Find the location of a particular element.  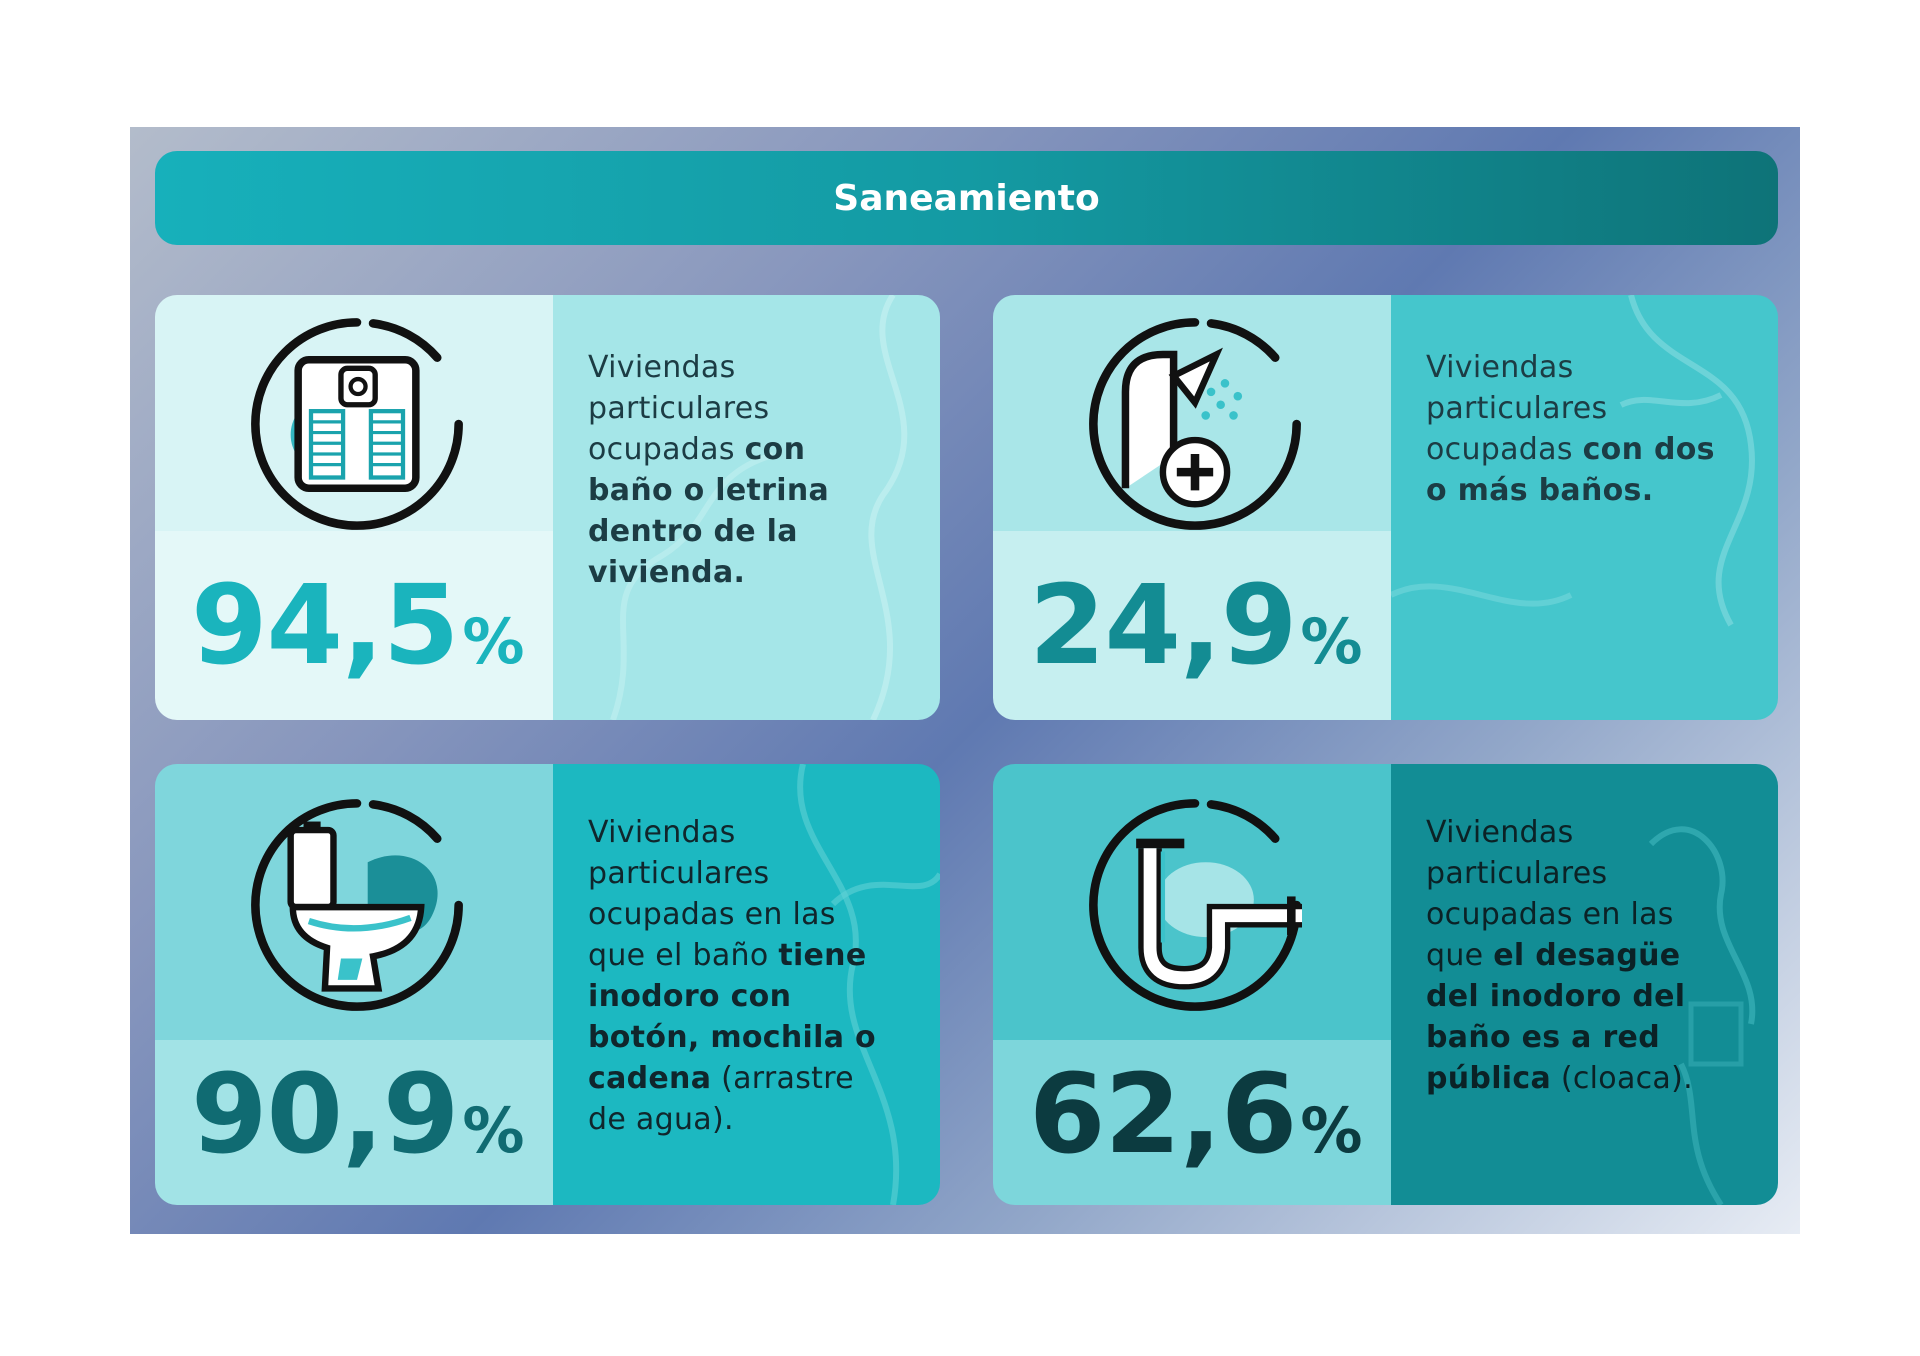

desc-text-post: (arrastre de agua). is located at coordinates (721, 1099).